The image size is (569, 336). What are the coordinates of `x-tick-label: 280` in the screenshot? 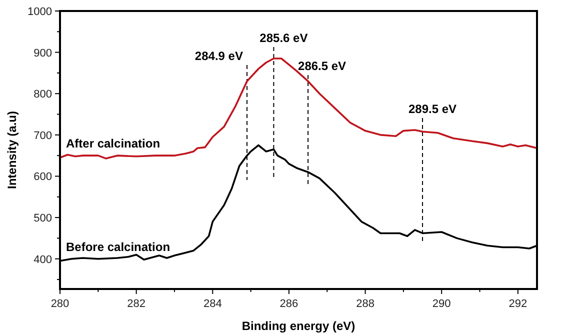 It's located at (60, 304).